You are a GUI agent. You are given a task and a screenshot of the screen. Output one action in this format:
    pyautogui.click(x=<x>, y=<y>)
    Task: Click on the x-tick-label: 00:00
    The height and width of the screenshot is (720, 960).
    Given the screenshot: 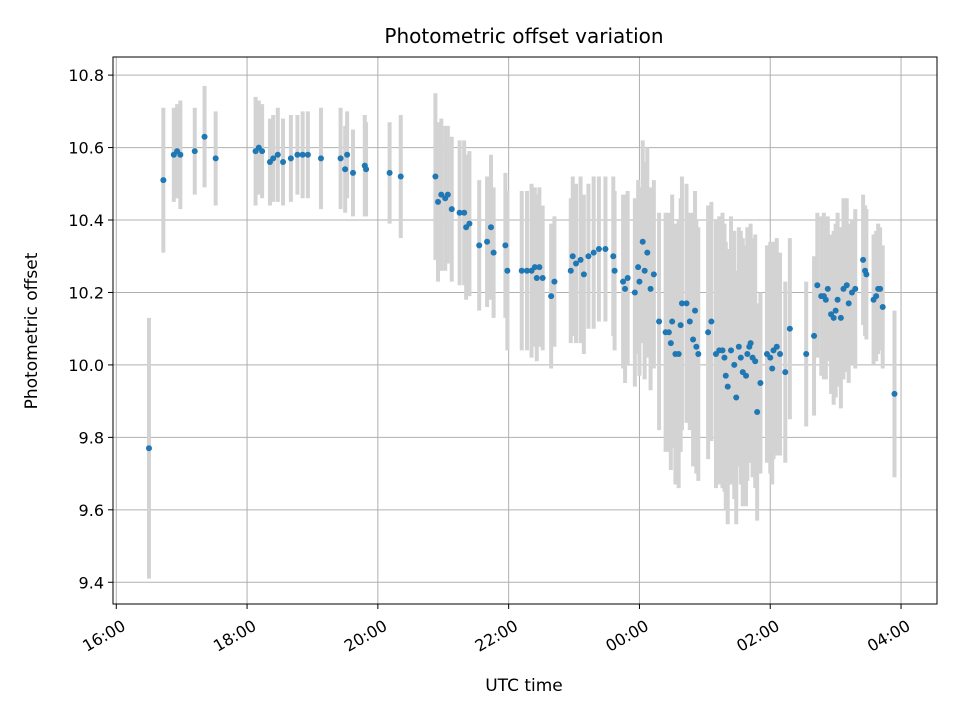 What is the action you would take?
    pyautogui.click(x=626, y=636)
    